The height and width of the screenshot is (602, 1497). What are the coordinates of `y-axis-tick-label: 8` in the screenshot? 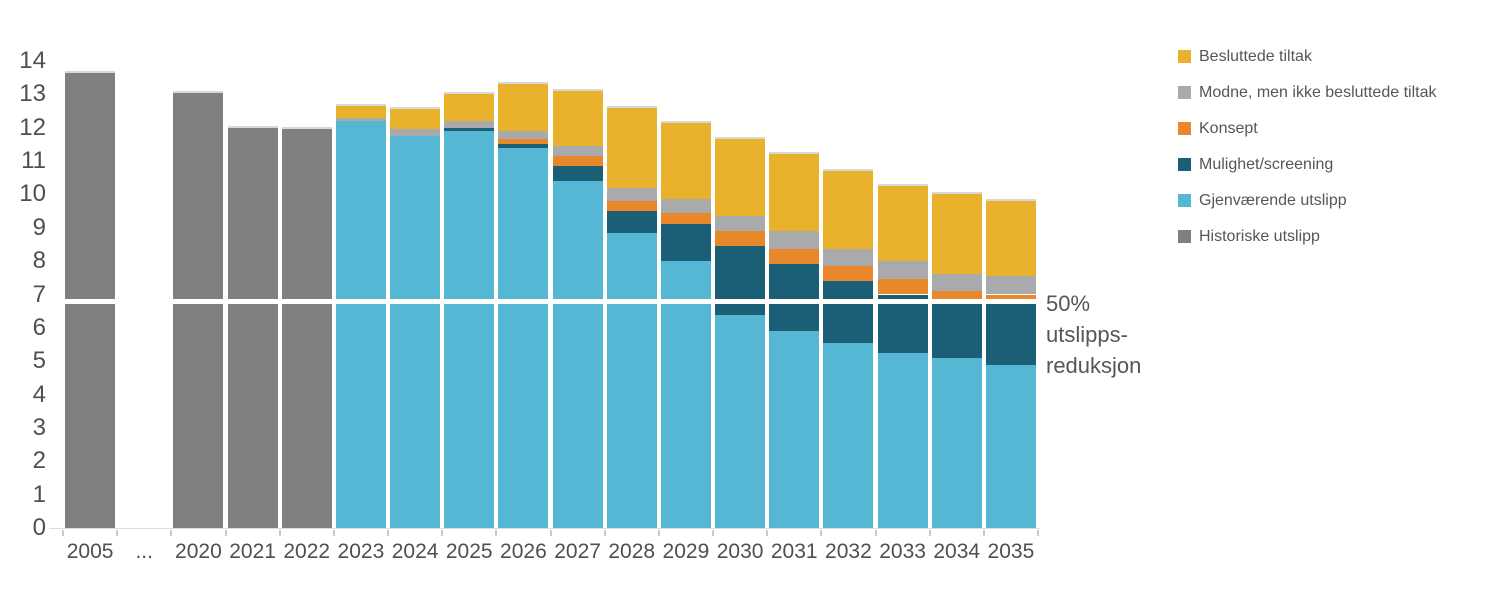 It's located at (39, 261).